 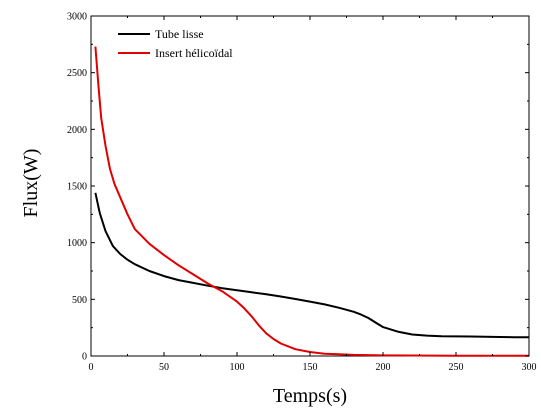 What do you see at coordinates (77, 17) in the screenshot?
I see `y-tick-label: 3000` at bounding box center [77, 17].